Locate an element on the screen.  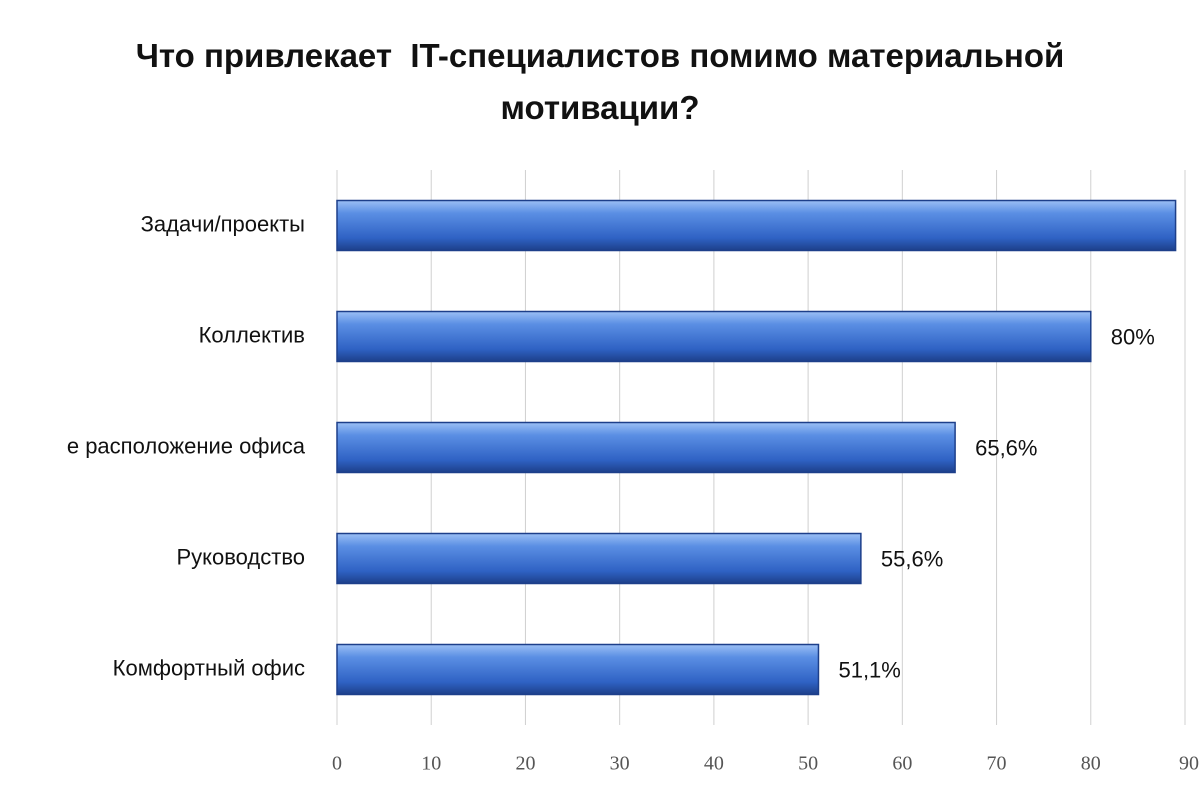
value-label: 51,1% is located at coordinates (869, 669).